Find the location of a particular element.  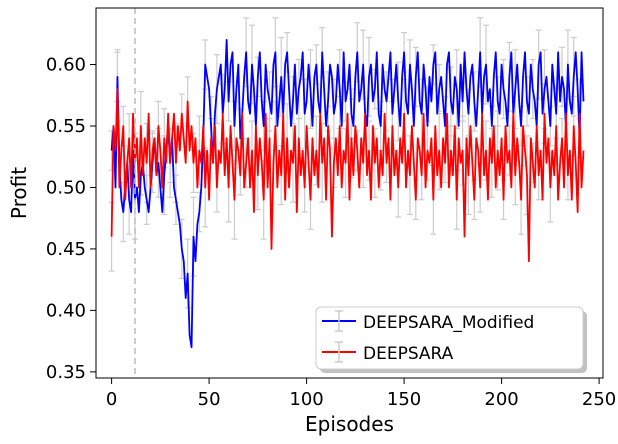

x-axis-label: Episodes is located at coordinates (349, 424).